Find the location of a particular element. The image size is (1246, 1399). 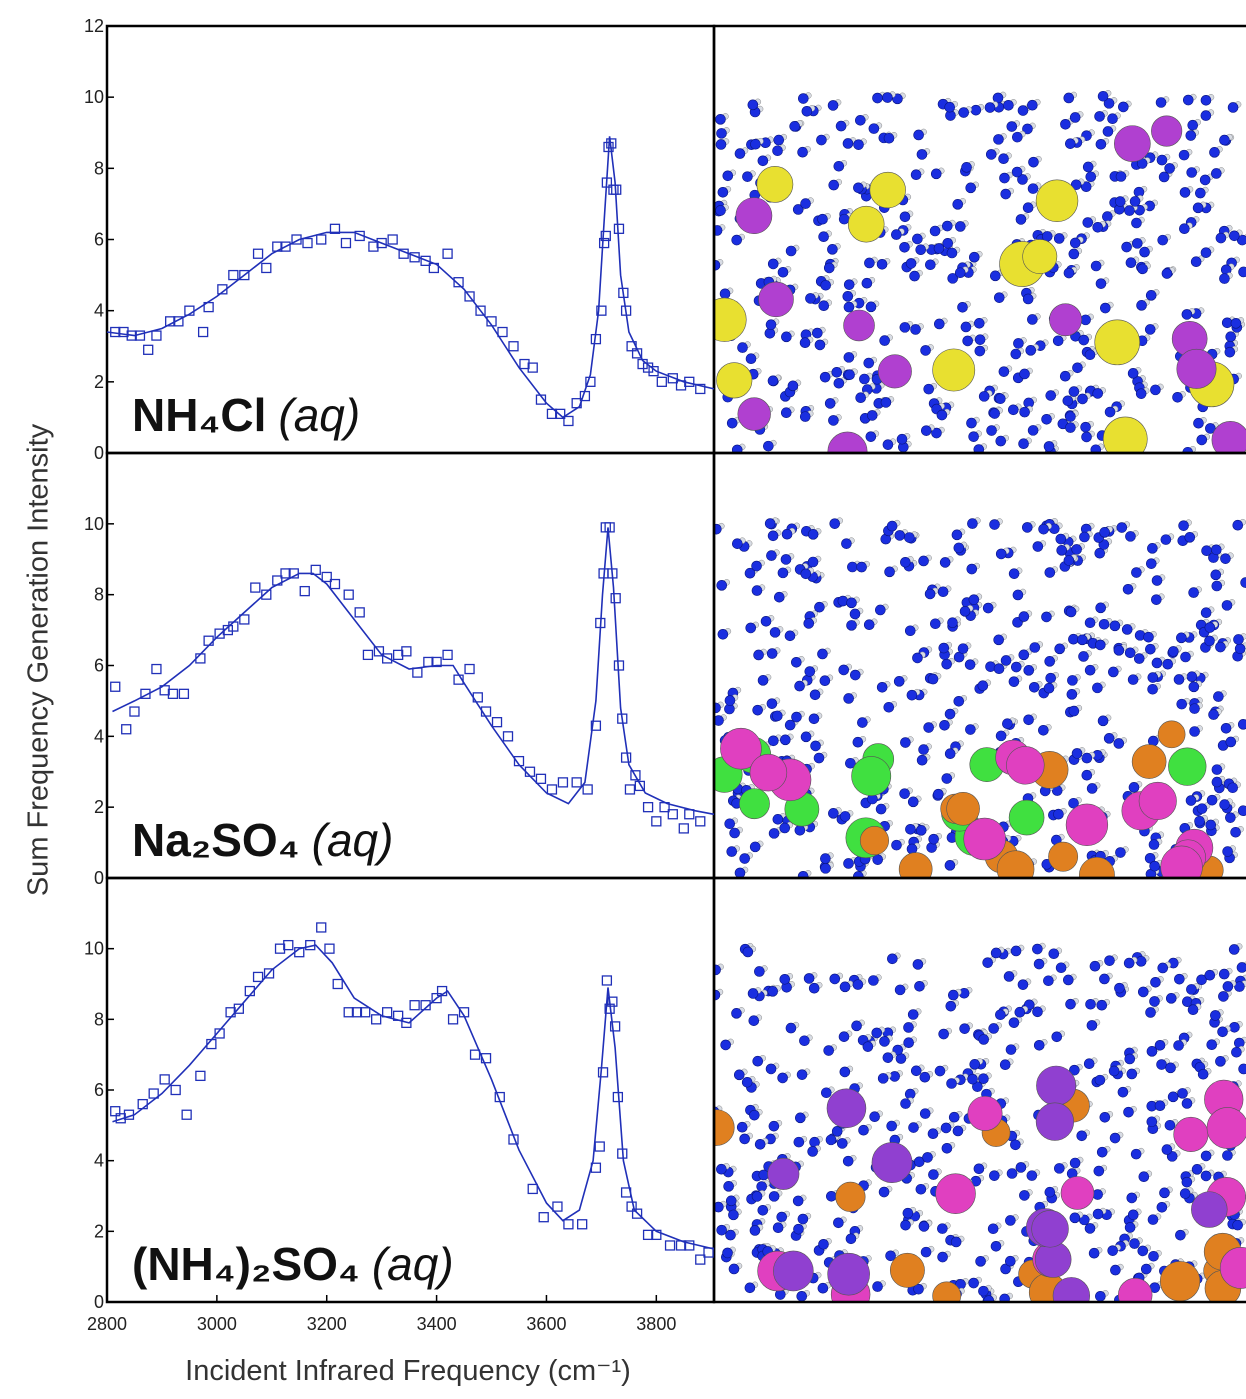

x-tick-label: 3800 is located at coordinates (656, 1324).